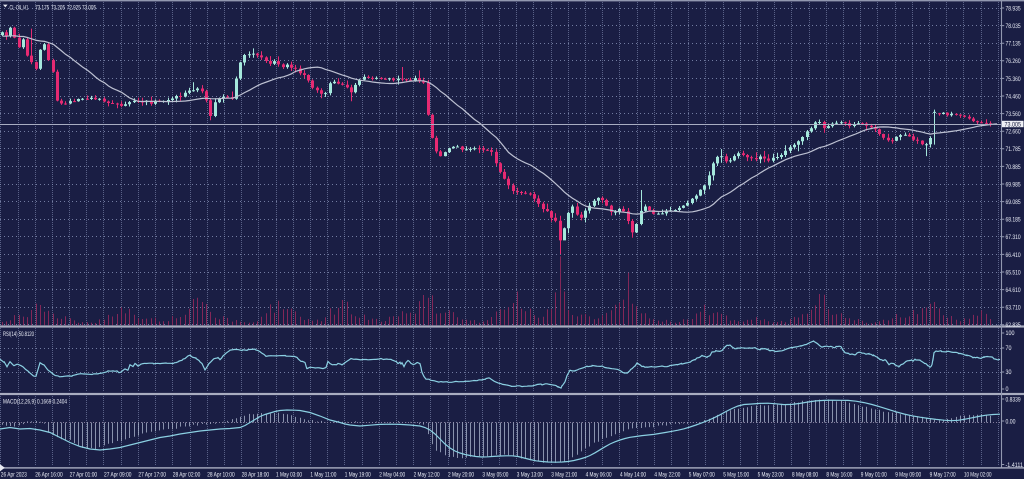  What do you see at coordinates (1013, 184) in the screenshot?
I see `svg-text: 69.985` at bounding box center [1013, 184].